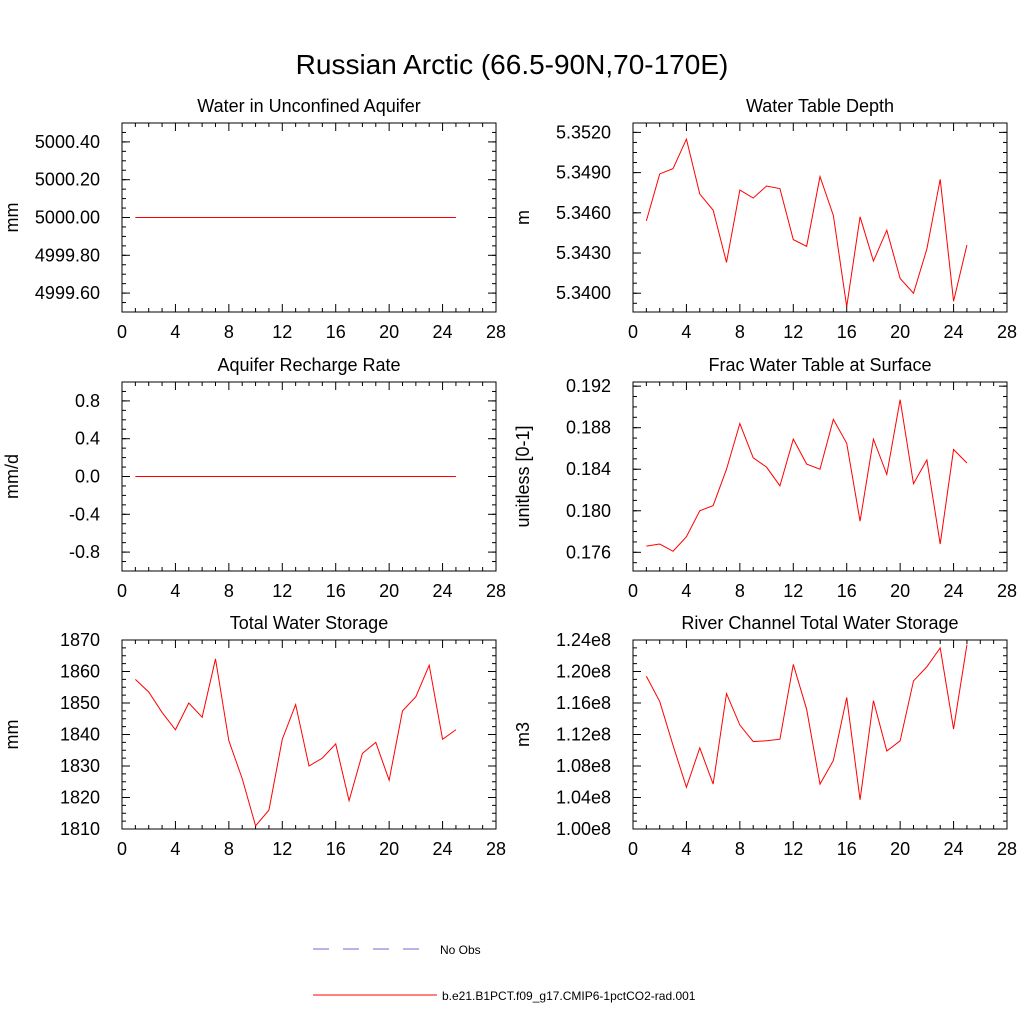 The width and height of the screenshot is (1024, 1024). What do you see at coordinates (80, 640) in the screenshot?
I see `y-tick-label: 1870` at bounding box center [80, 640].